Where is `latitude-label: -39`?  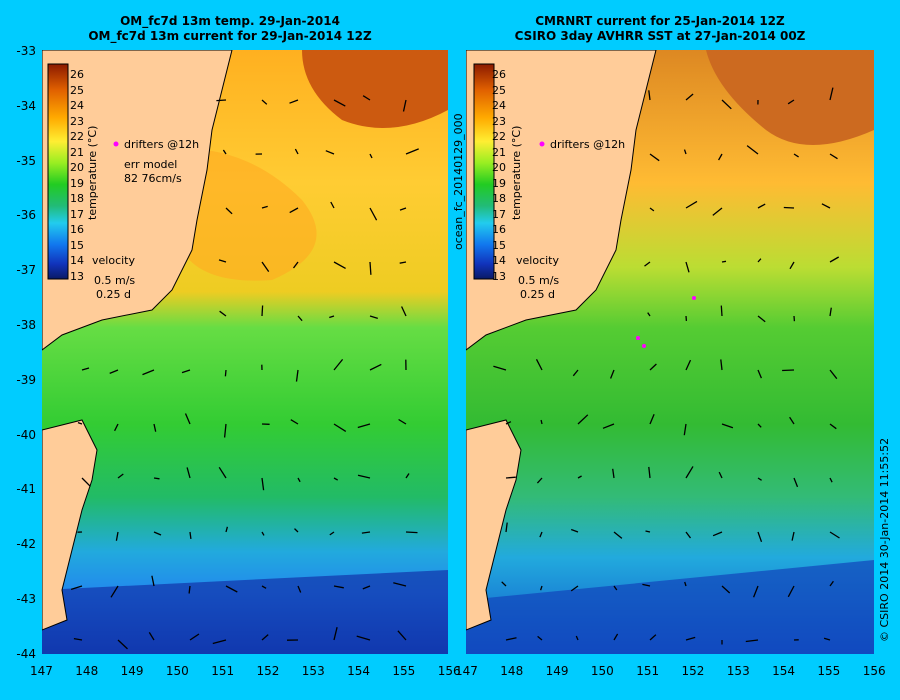
latitude-label: -39 is located at coordinates (26, 379).